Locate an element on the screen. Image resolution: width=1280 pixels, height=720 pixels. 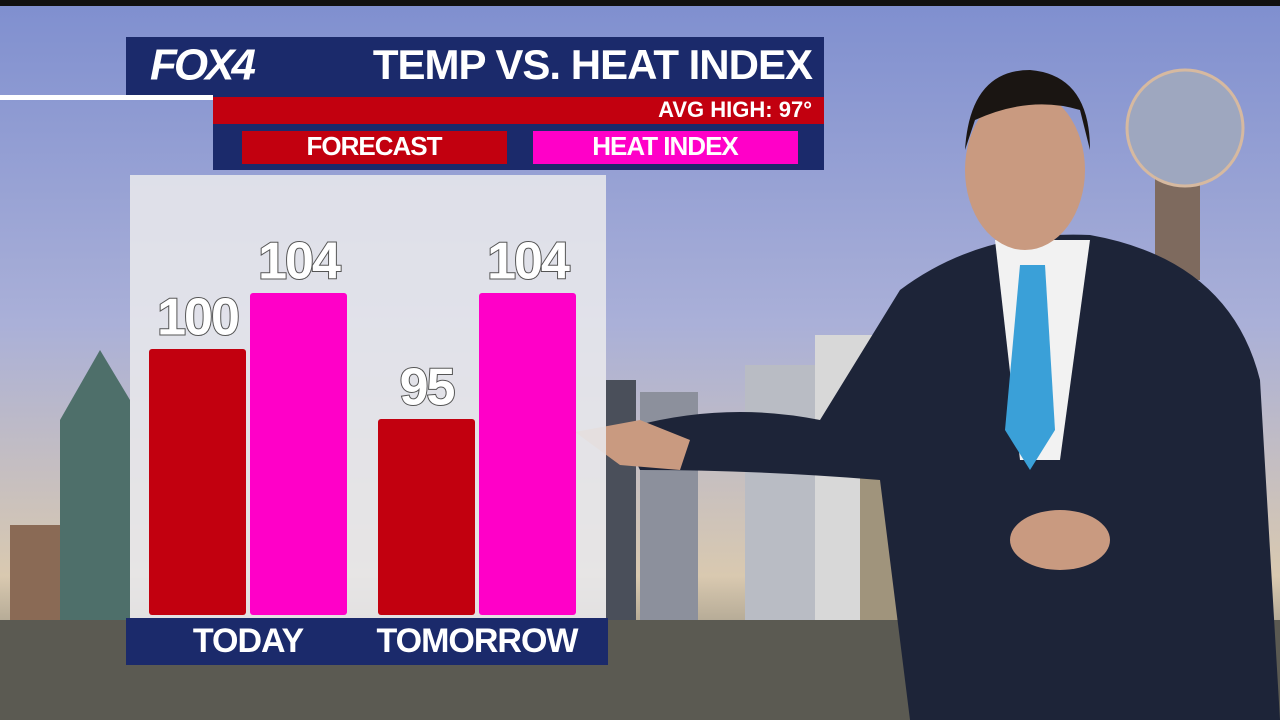
bar-label: 95 is located at coordinates (427, 388).